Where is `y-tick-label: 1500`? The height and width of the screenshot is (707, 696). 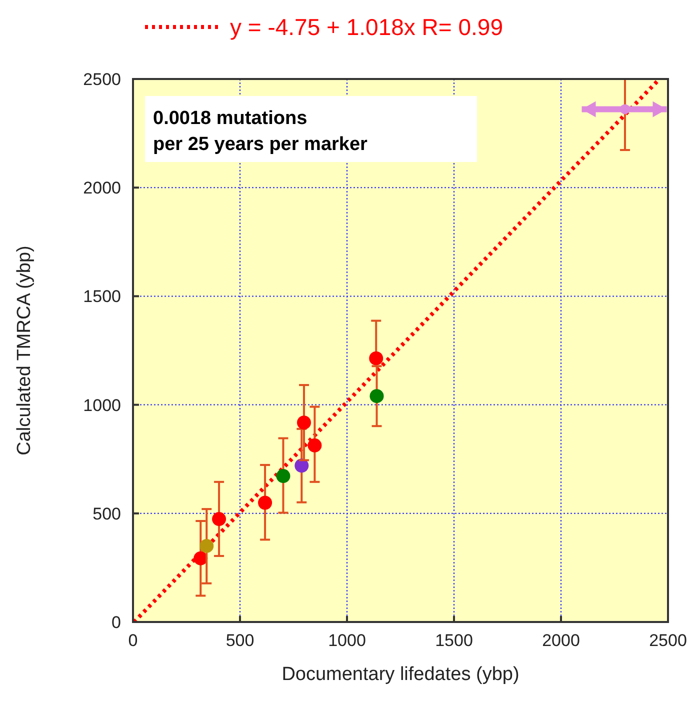
y-tick-label: 1500 is located at coordinates (102, 296).